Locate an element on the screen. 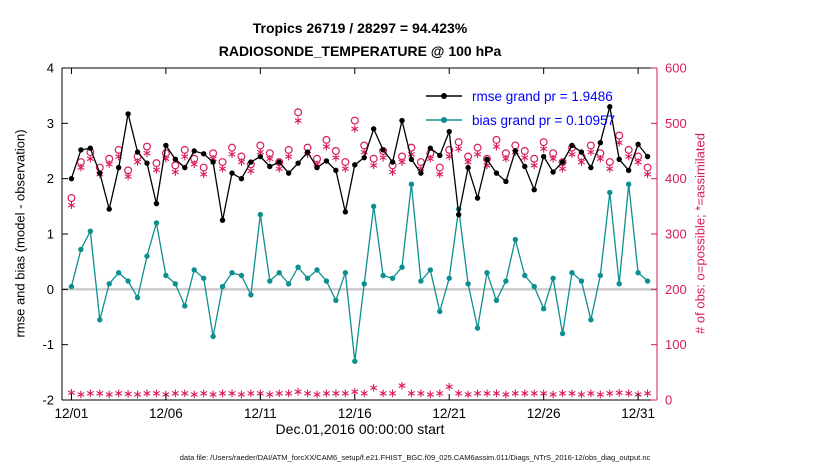 The image size is (830, 470). chart-title-line2: RADIOSONDE_TEMPERATURE @ 100 hPa is located at coordinates (360, 51).